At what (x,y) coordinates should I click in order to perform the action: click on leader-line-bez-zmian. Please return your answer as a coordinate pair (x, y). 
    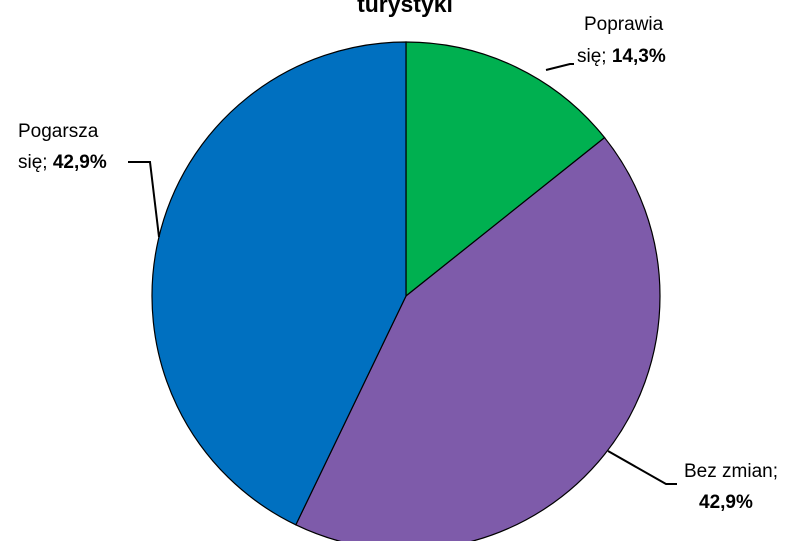
    Looking at the image, I should click on (642, 467).